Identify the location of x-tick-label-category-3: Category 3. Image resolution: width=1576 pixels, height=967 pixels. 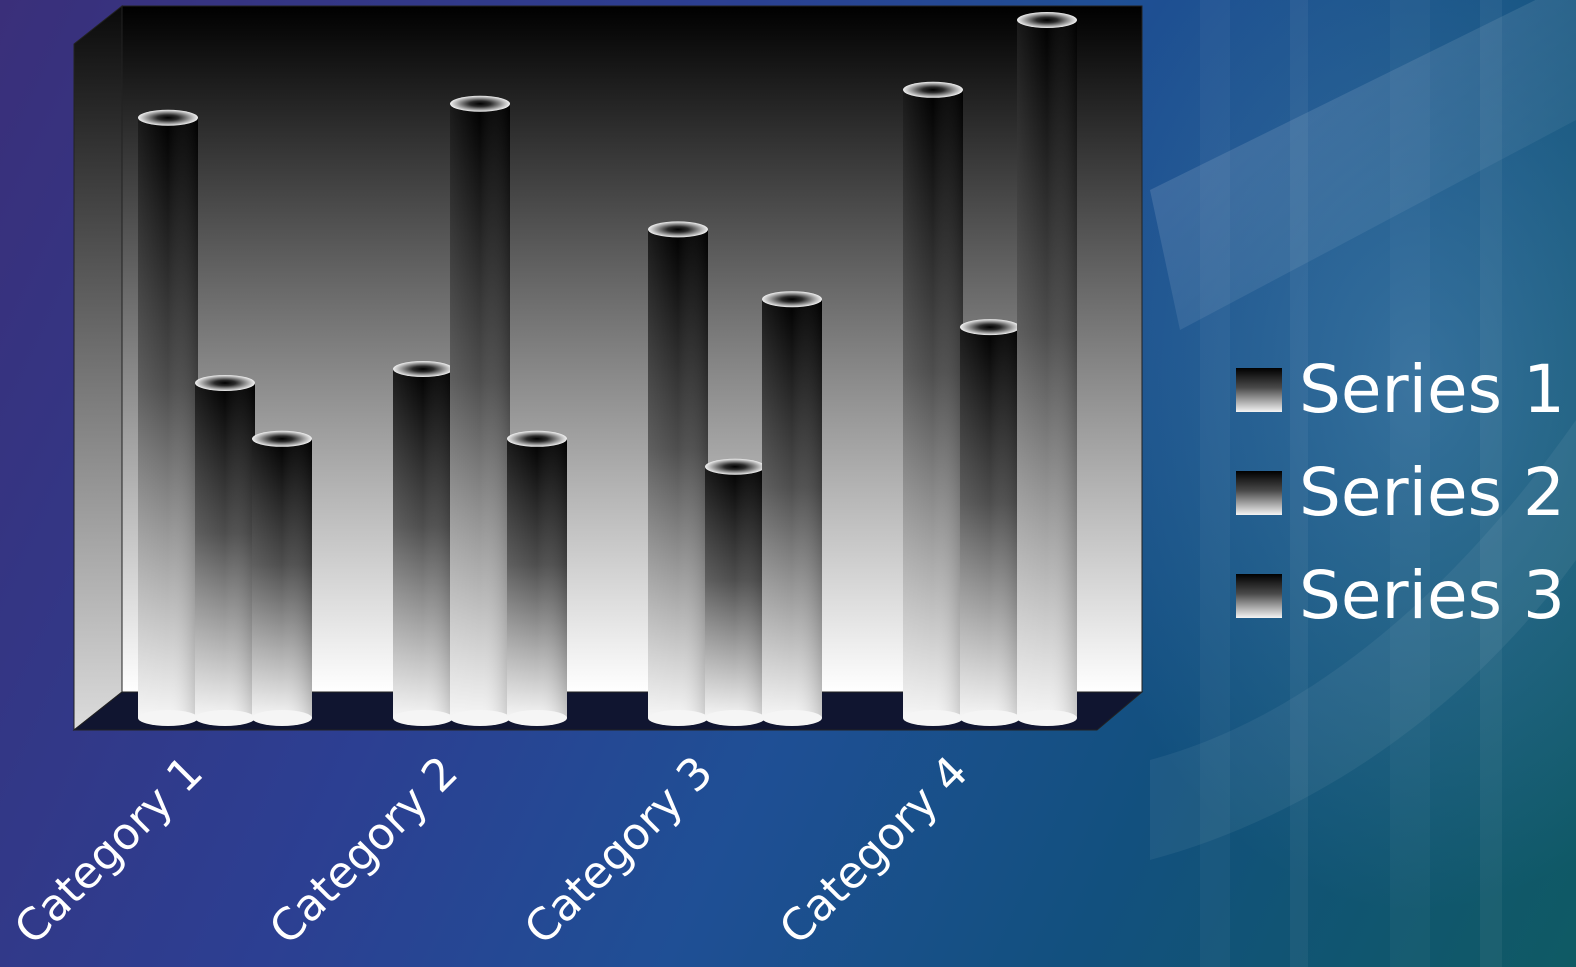
(619, 851).